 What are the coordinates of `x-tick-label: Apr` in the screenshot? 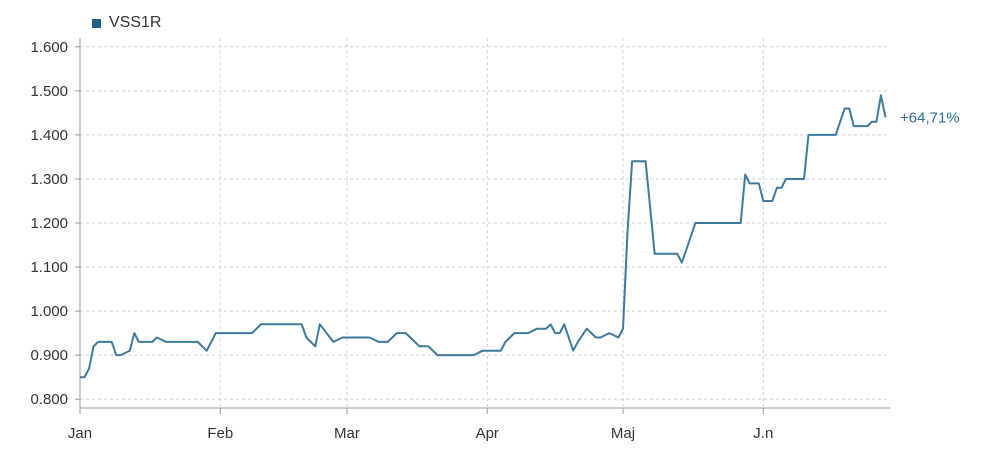 It's located at (487, 433).